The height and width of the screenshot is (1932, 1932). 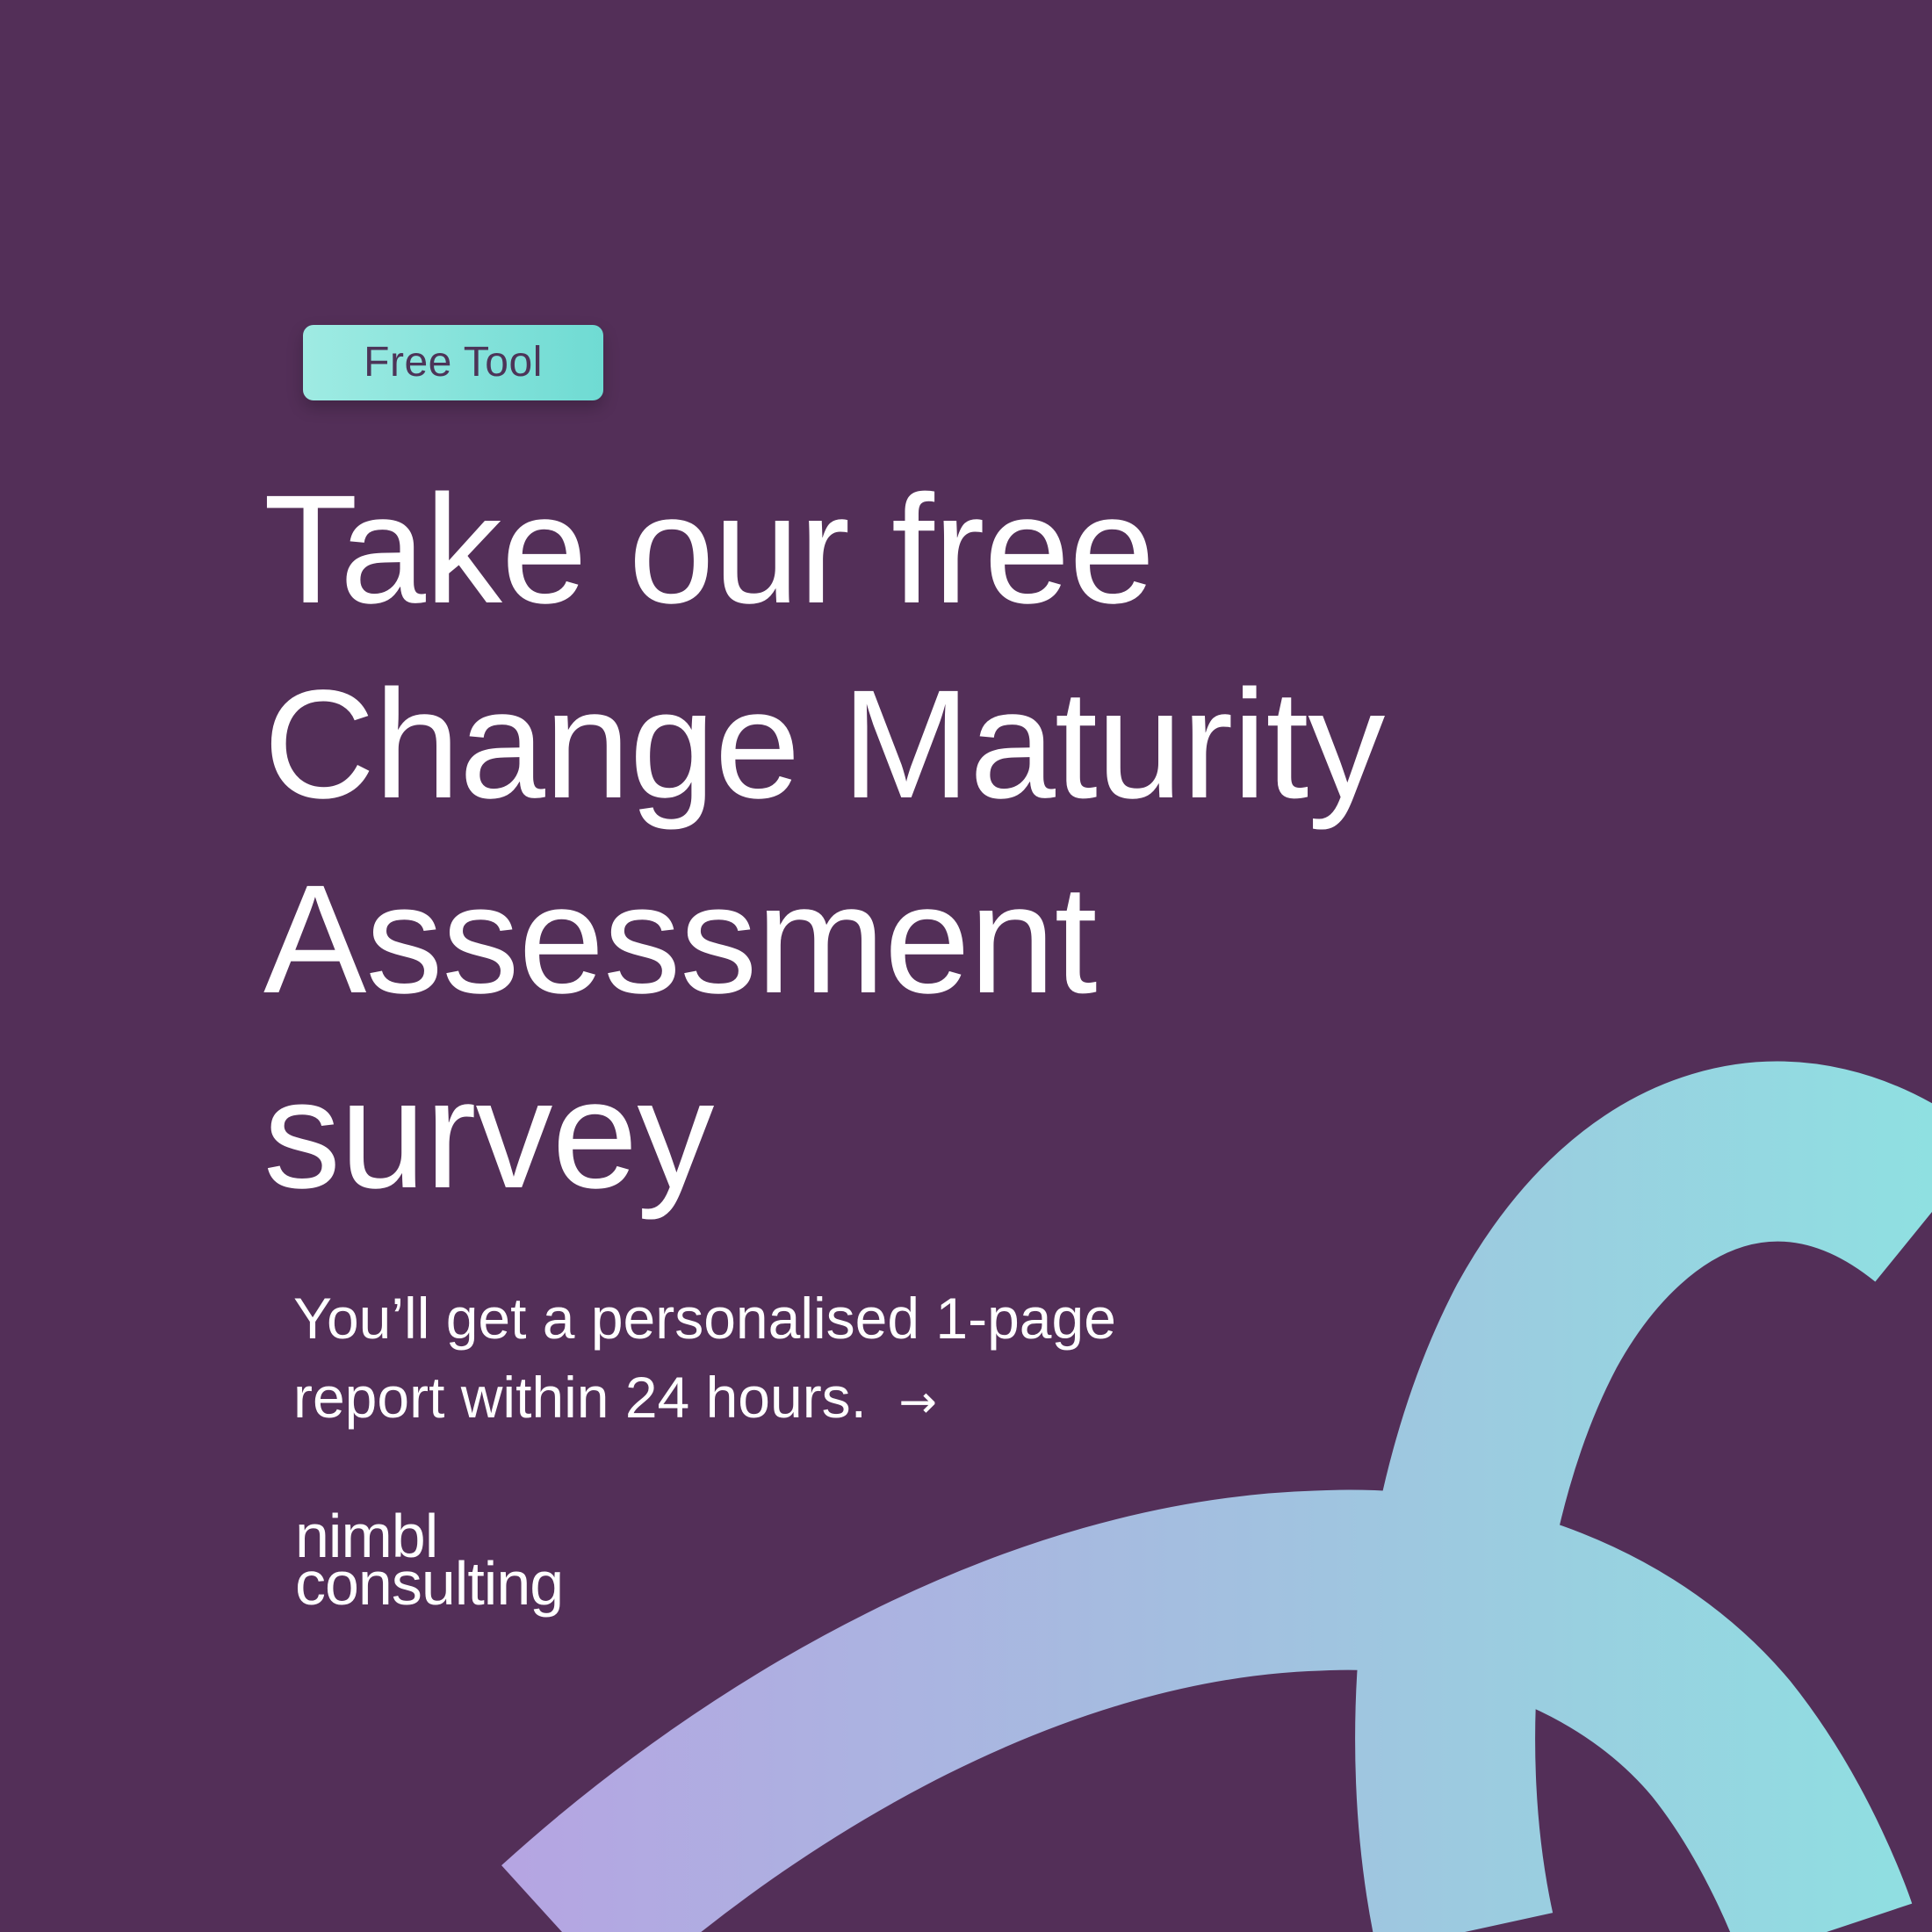 I want to click on nimbl-consulting-logo: nimbl consulting, so click(x=480, y=1560).